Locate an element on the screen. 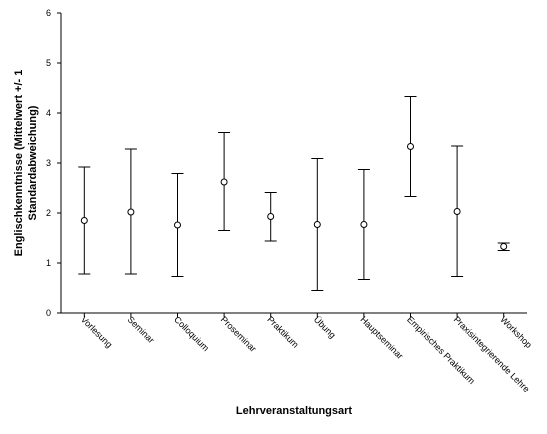 The width and height of the screenshot is (547, 434). y-tick-label: 1 is located at coordinates (48, 263).